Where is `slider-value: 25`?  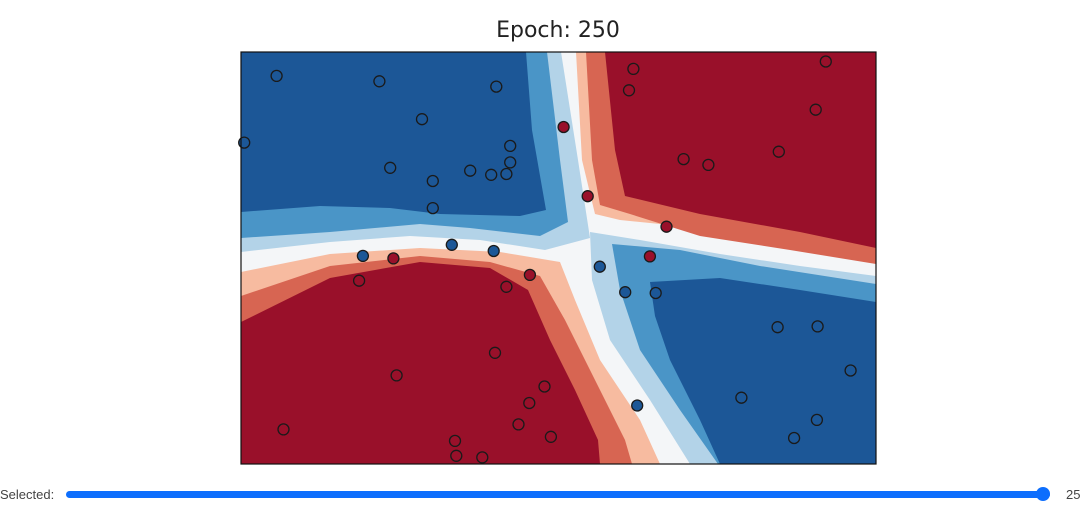
slider-value: 25 is located at coordinates (1073, 494).